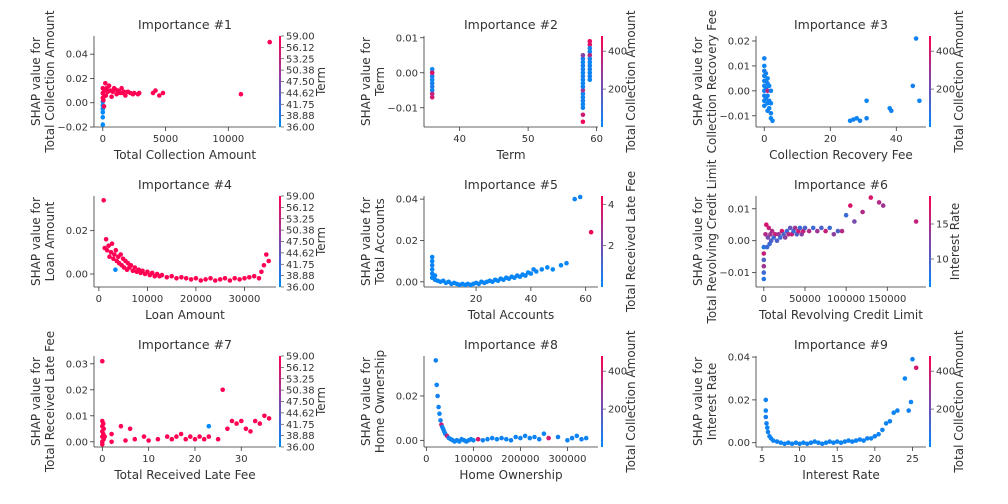 This screenshot has width=1008, height=504. Describe the element at coordinates (805, 299) in the screenshot. I see `x-tick-label: 50000` at that location.